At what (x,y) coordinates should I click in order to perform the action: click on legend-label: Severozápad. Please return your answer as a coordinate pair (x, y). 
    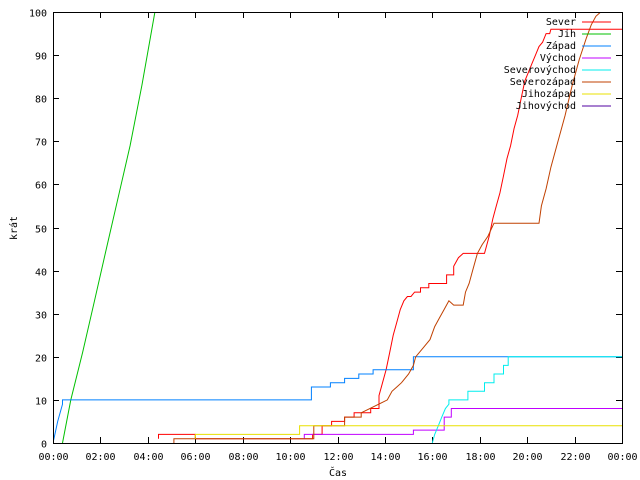
    Looking at the image, I should click on (543, 82).